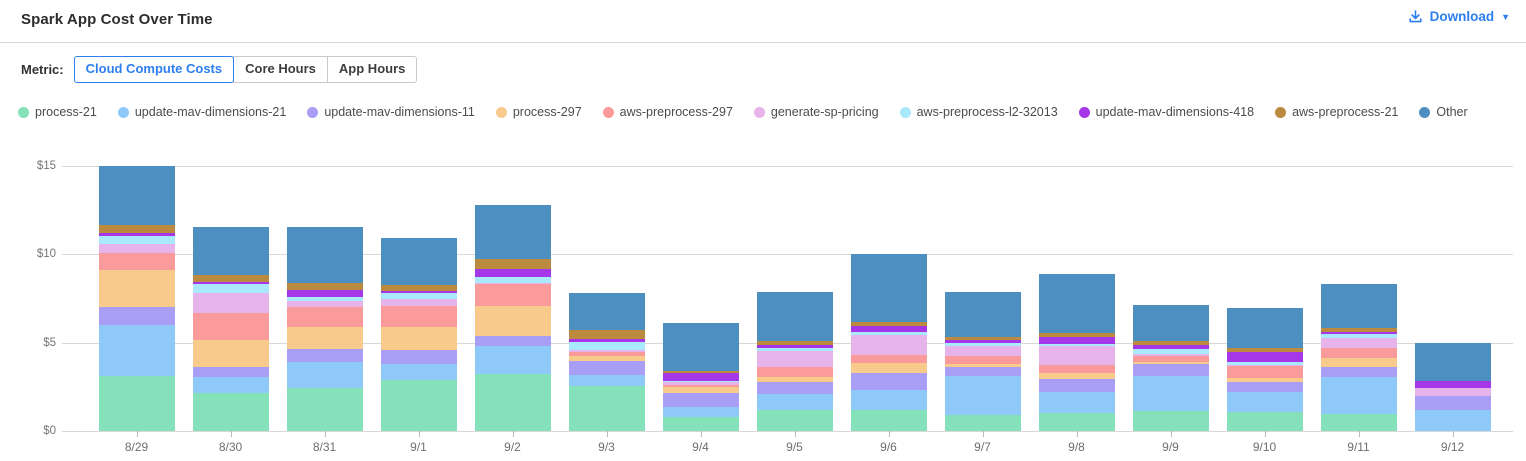 The image size is (1526, 461). What do you see at coordinates (372, 69) in the screenshot?
I see `metric-tab-app-hours: App Hours` at bounding box center [372, 69].